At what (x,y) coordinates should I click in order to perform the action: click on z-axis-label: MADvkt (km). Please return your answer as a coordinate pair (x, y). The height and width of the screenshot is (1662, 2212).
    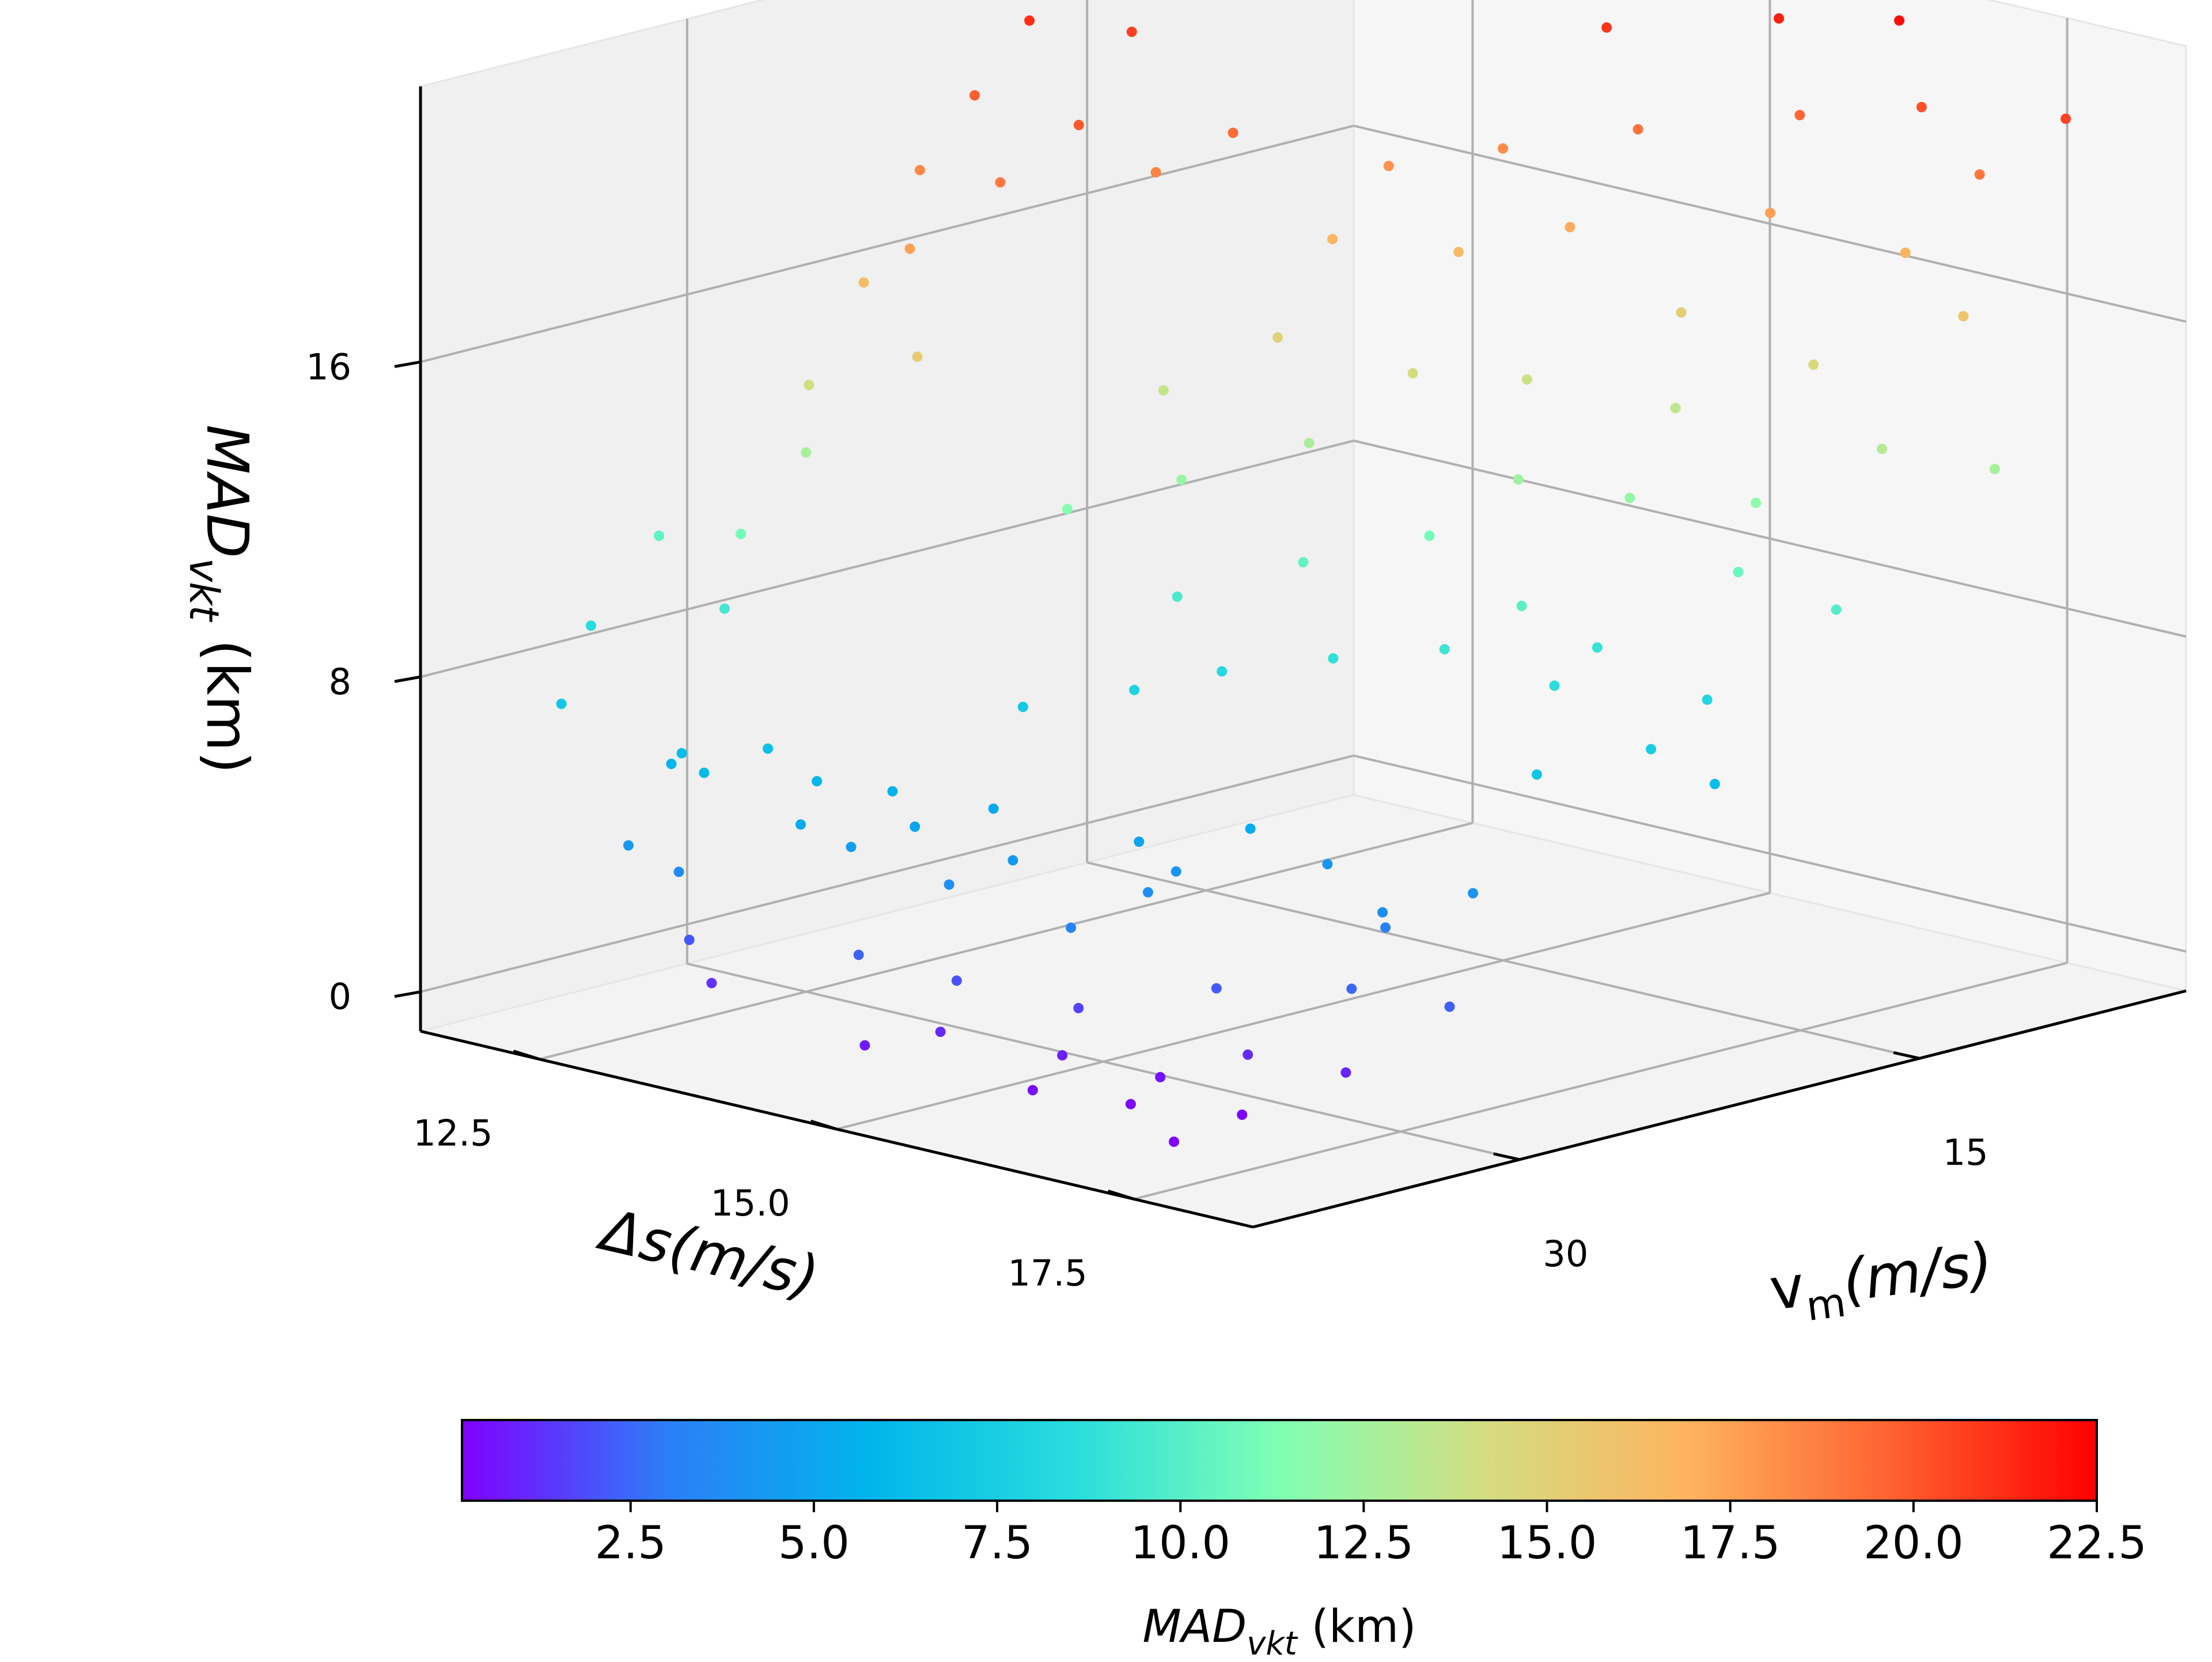
    Looking at the image, I should click on (220, 599).